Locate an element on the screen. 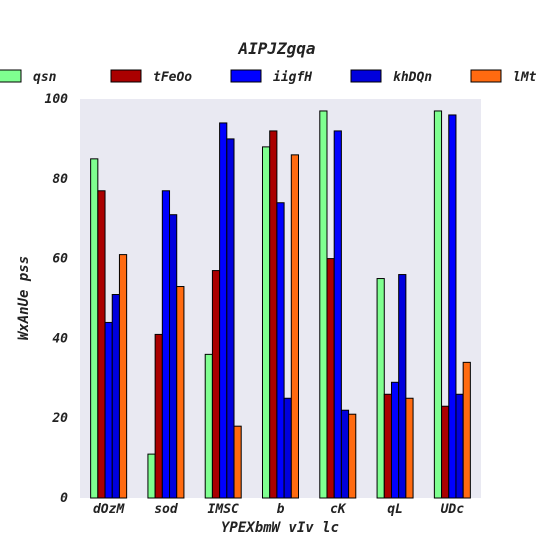  legend-label-iigfH: iigfH is located at coordinates (292, 77).